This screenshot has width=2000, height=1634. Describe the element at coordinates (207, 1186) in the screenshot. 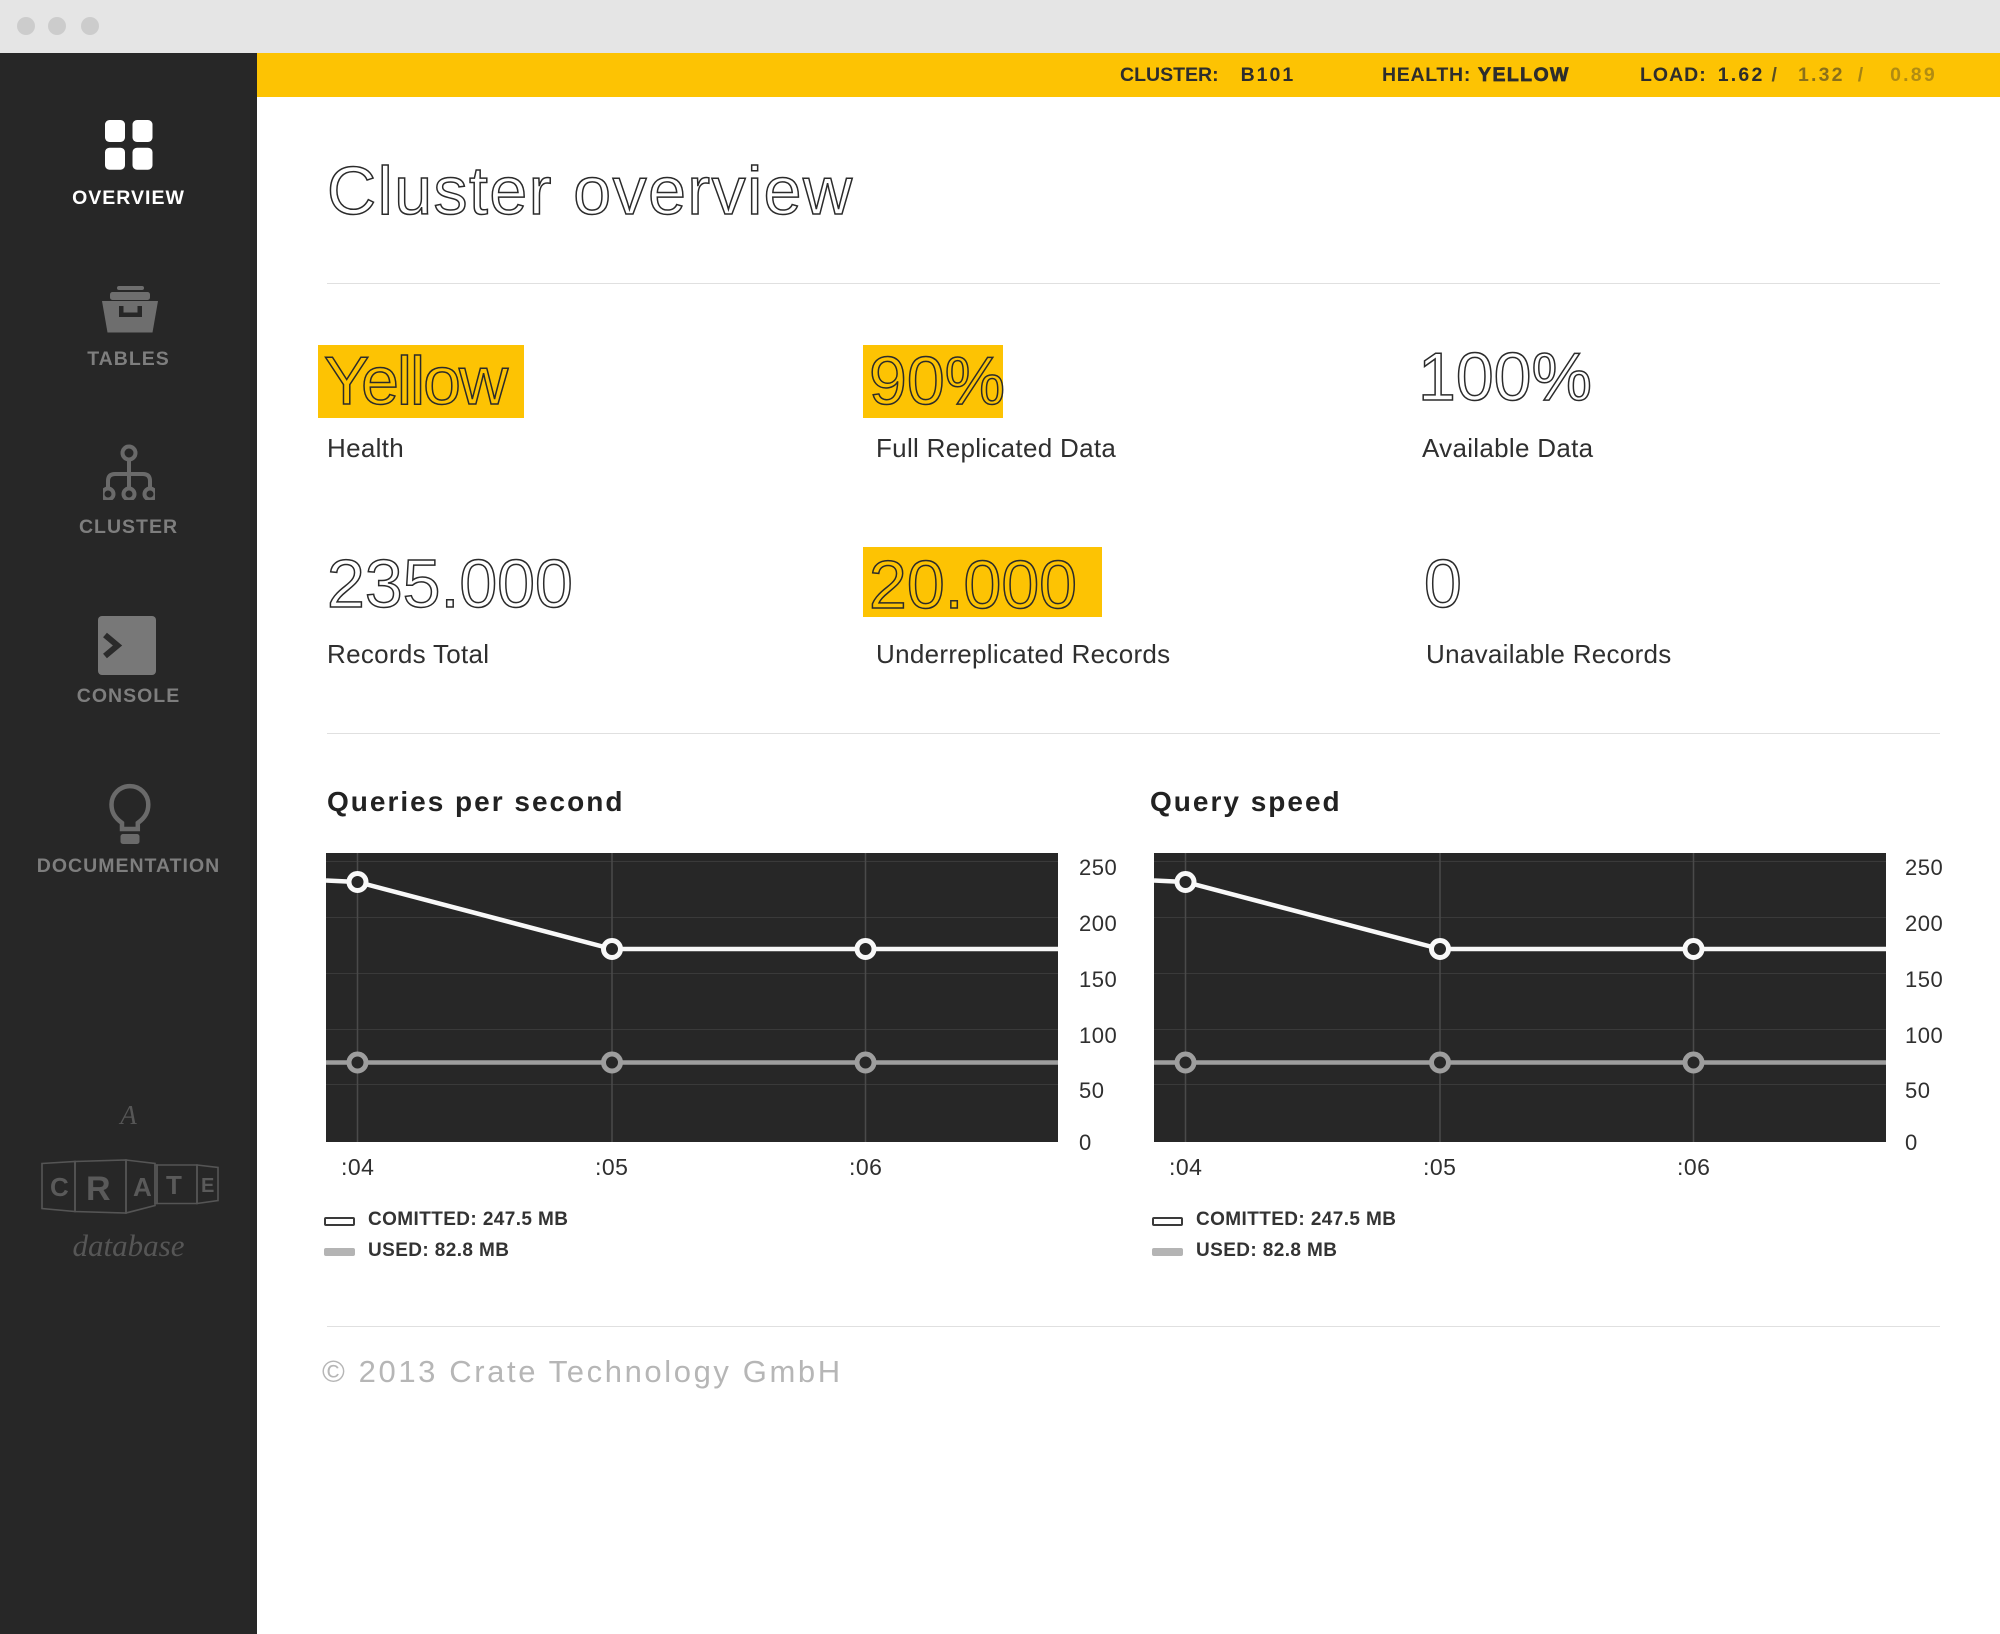

I see `svg-text: E` at that location.